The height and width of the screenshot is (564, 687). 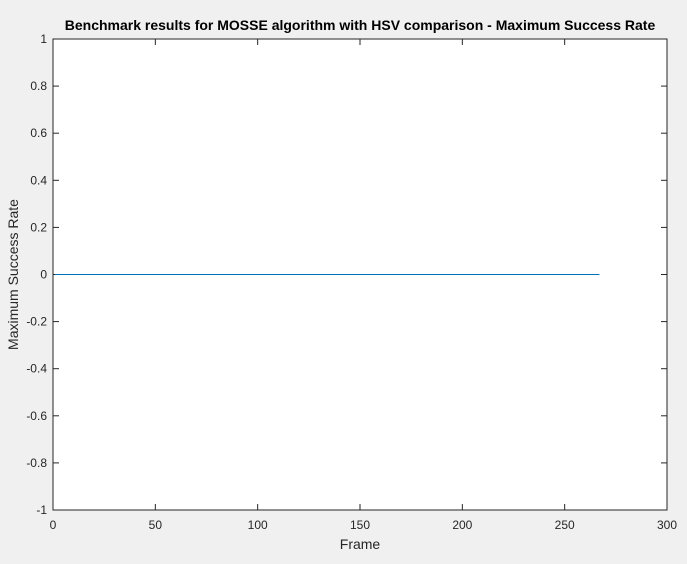 What do you see at coordinates (38, 86) in the screenshot?
I see `y-tick-label: 0.8` at bounding box center [38, 86].